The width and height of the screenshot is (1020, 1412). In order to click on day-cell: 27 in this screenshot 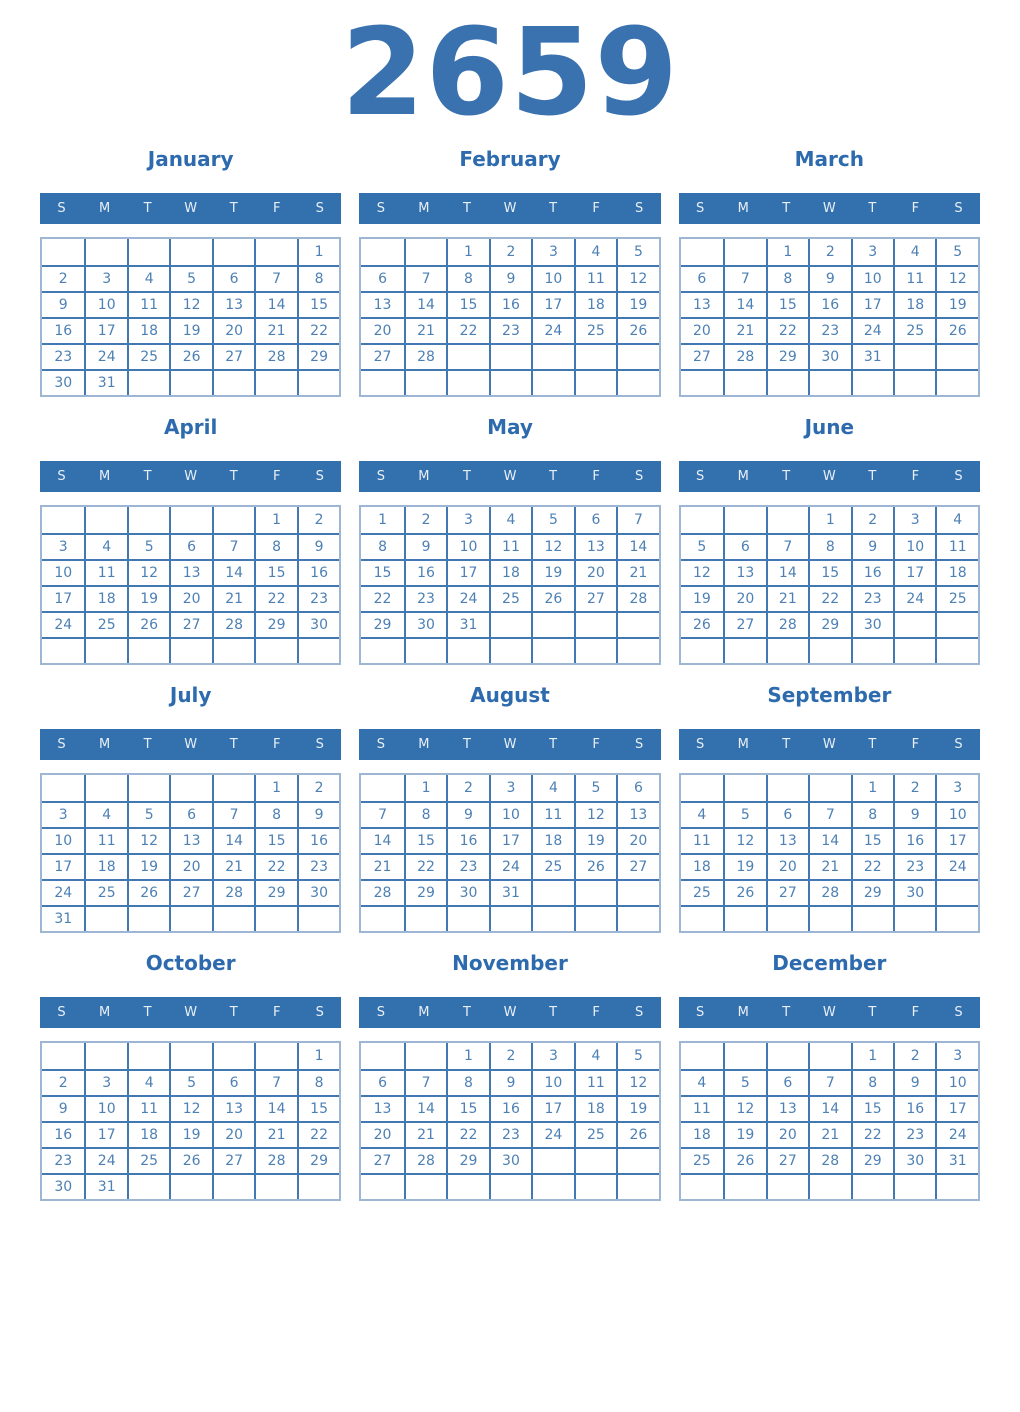, I will do `click(595, 598)`.